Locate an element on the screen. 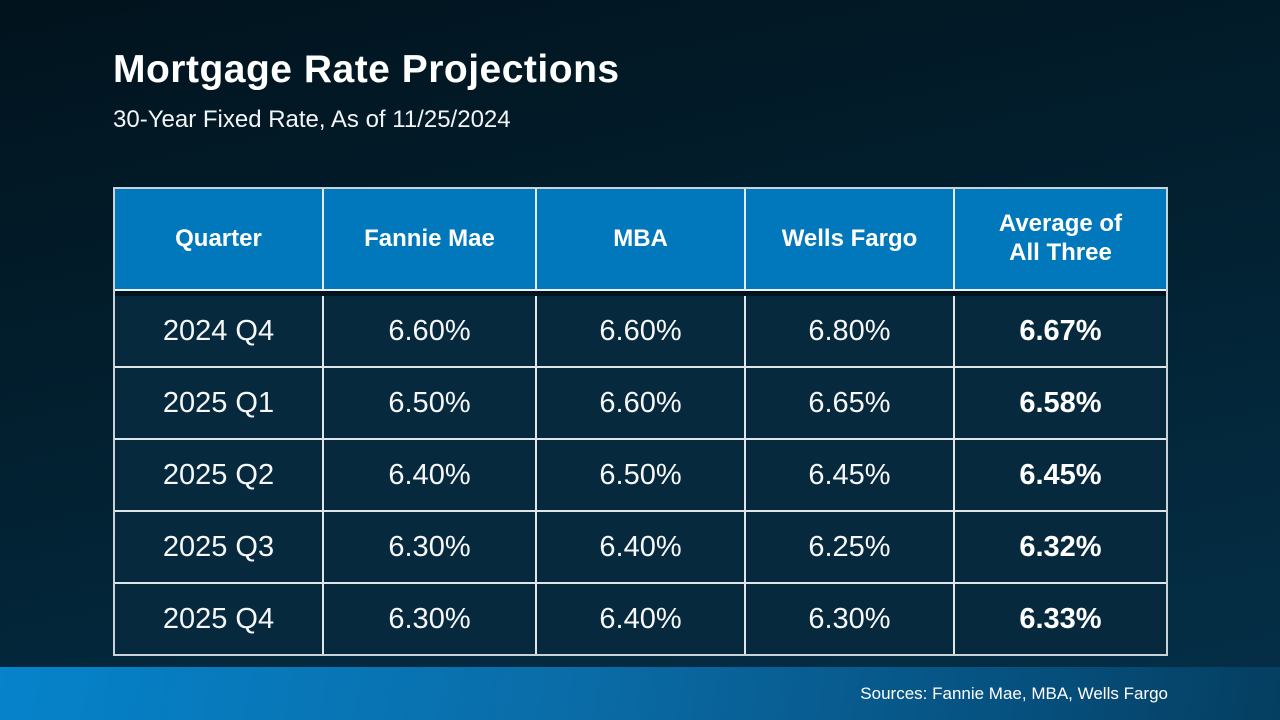 Image resolution: width=1280 pixels, height=720 pixels. cell-quarter: 2025 Q3 is located at coordinates (219, 547).